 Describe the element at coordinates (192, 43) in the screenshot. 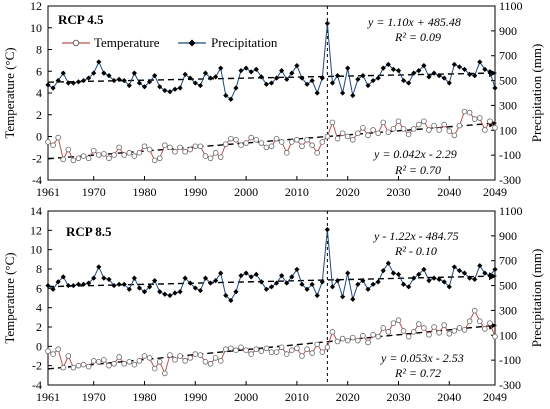

I see `legend-precipitation-marker` at that location.